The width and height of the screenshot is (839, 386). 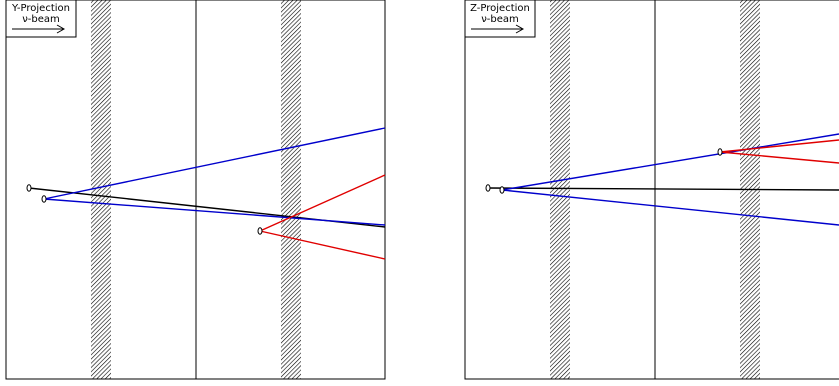 What do you see at coordinates (663, 189) in the screenshot?
I see `primary-track` at bounding box center [663, 189].